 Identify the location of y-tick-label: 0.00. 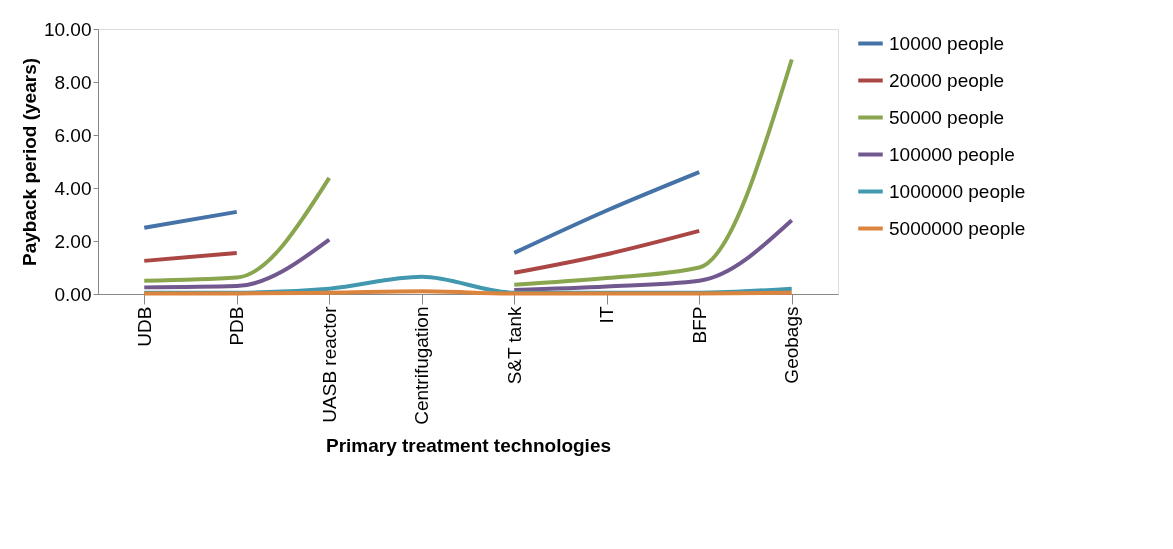
(73, 294).